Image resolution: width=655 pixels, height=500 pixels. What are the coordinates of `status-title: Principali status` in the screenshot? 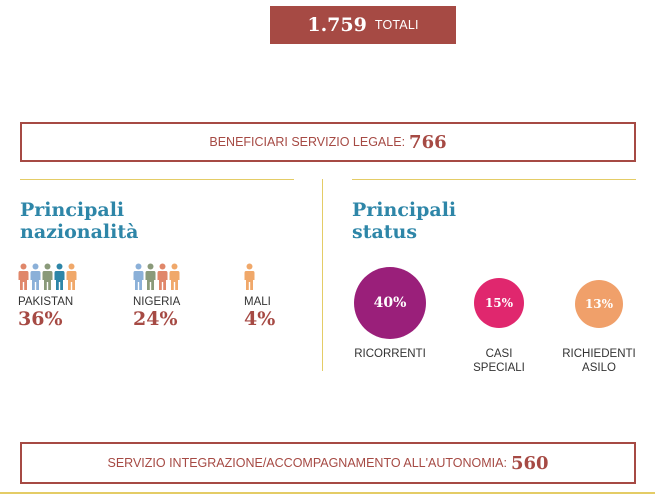 It's located at (404, 221).